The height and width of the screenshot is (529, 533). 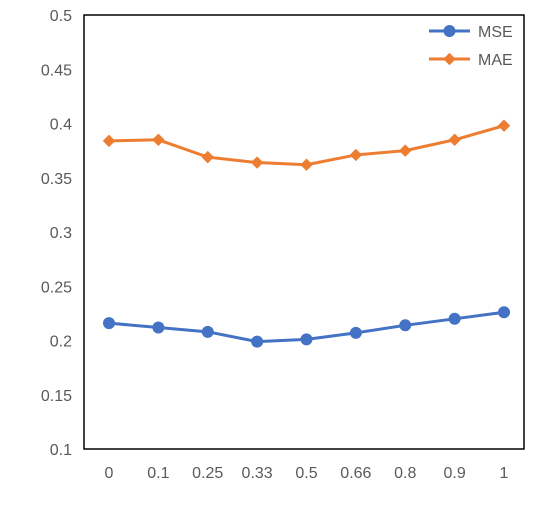 What do you see at coordinates (405, 473) in the screenshot?
I see `x-tick-label: 0.8` at bounding box center [405, 473].